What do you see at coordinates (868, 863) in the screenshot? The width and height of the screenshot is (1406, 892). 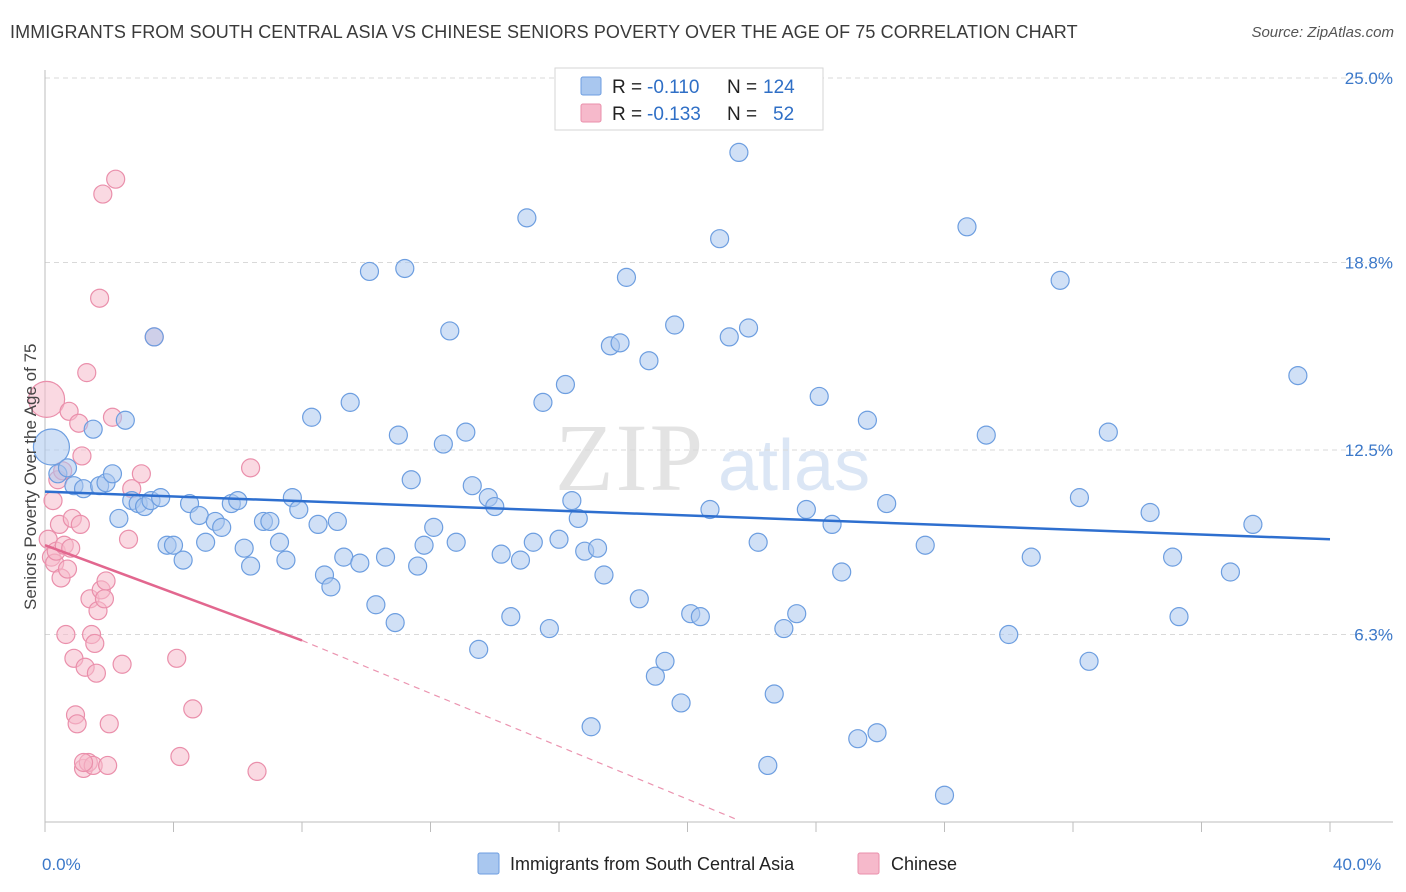 I see `legend-swatch-chinese` at bounding box center [868, 863].